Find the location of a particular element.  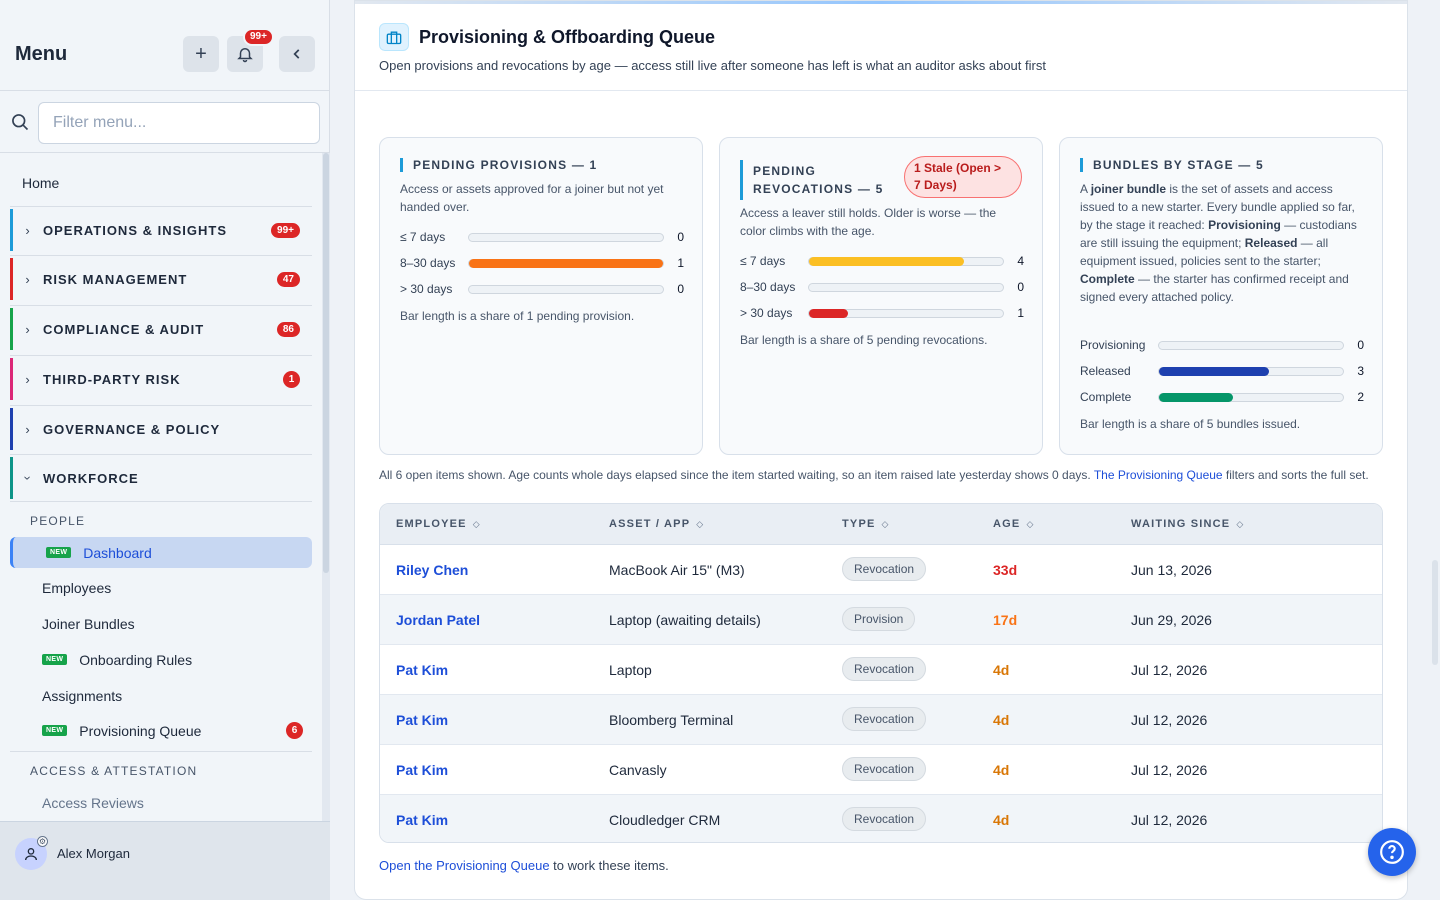

sidebar-item-assignments: Assignments is located at coordinates (161, 695).